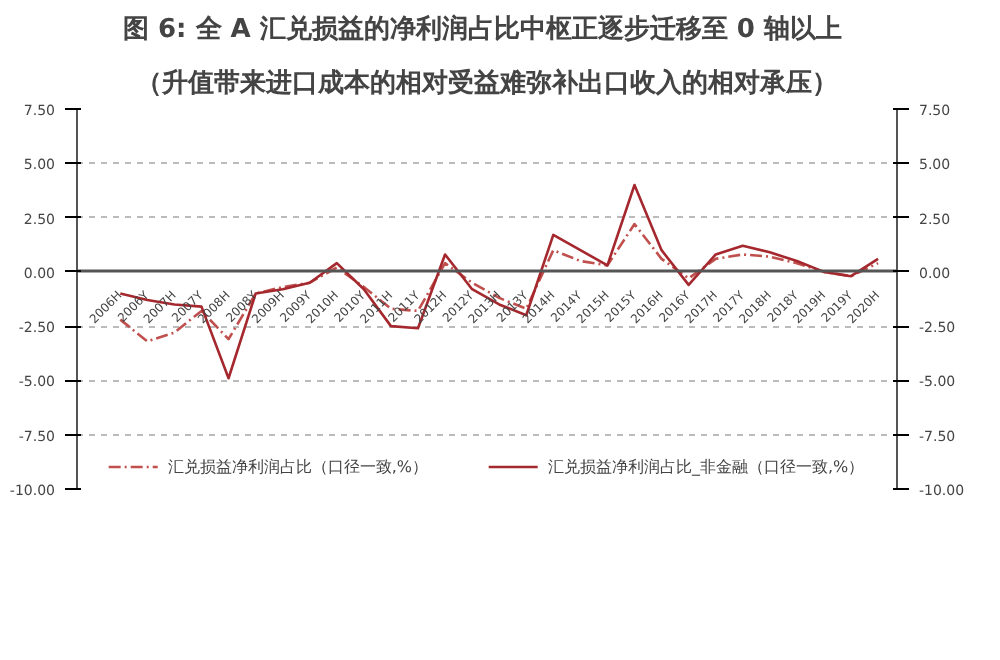  I want to click on line-series, so click(499, 282).